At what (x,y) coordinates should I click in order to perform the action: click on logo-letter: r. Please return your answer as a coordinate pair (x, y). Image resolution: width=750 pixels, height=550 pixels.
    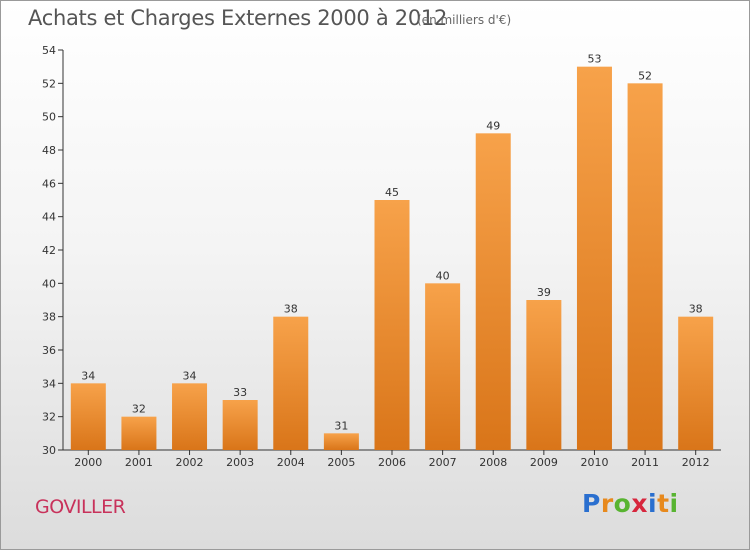
    Looking at the image, I should click on (607, 503).